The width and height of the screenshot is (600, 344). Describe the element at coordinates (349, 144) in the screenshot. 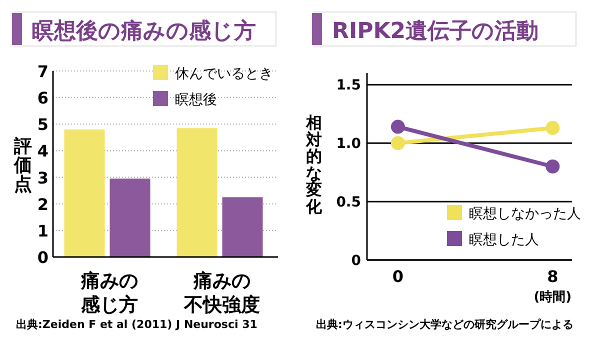

I see `y-tick-label: 1.0` at that location.